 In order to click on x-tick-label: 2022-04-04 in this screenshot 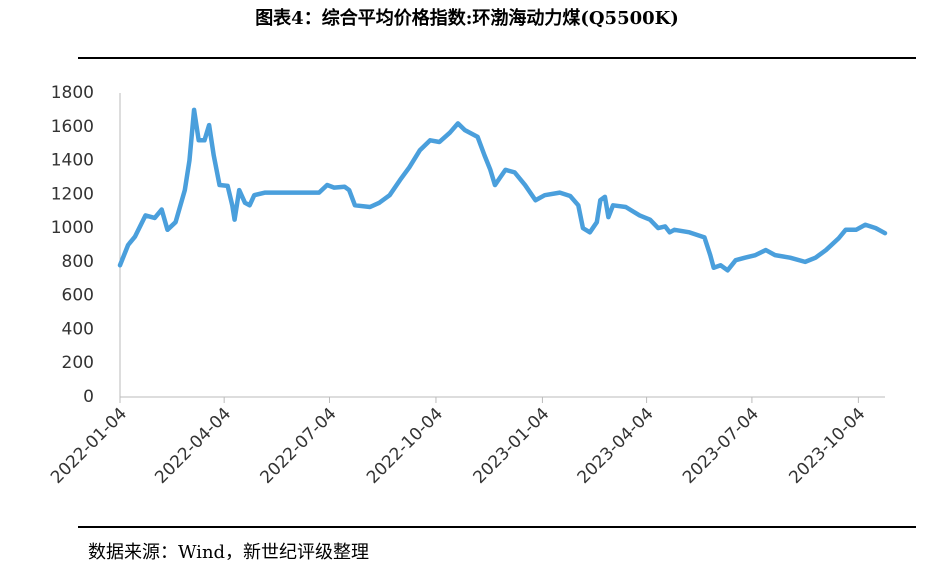, I will do `click(193, 446)`.